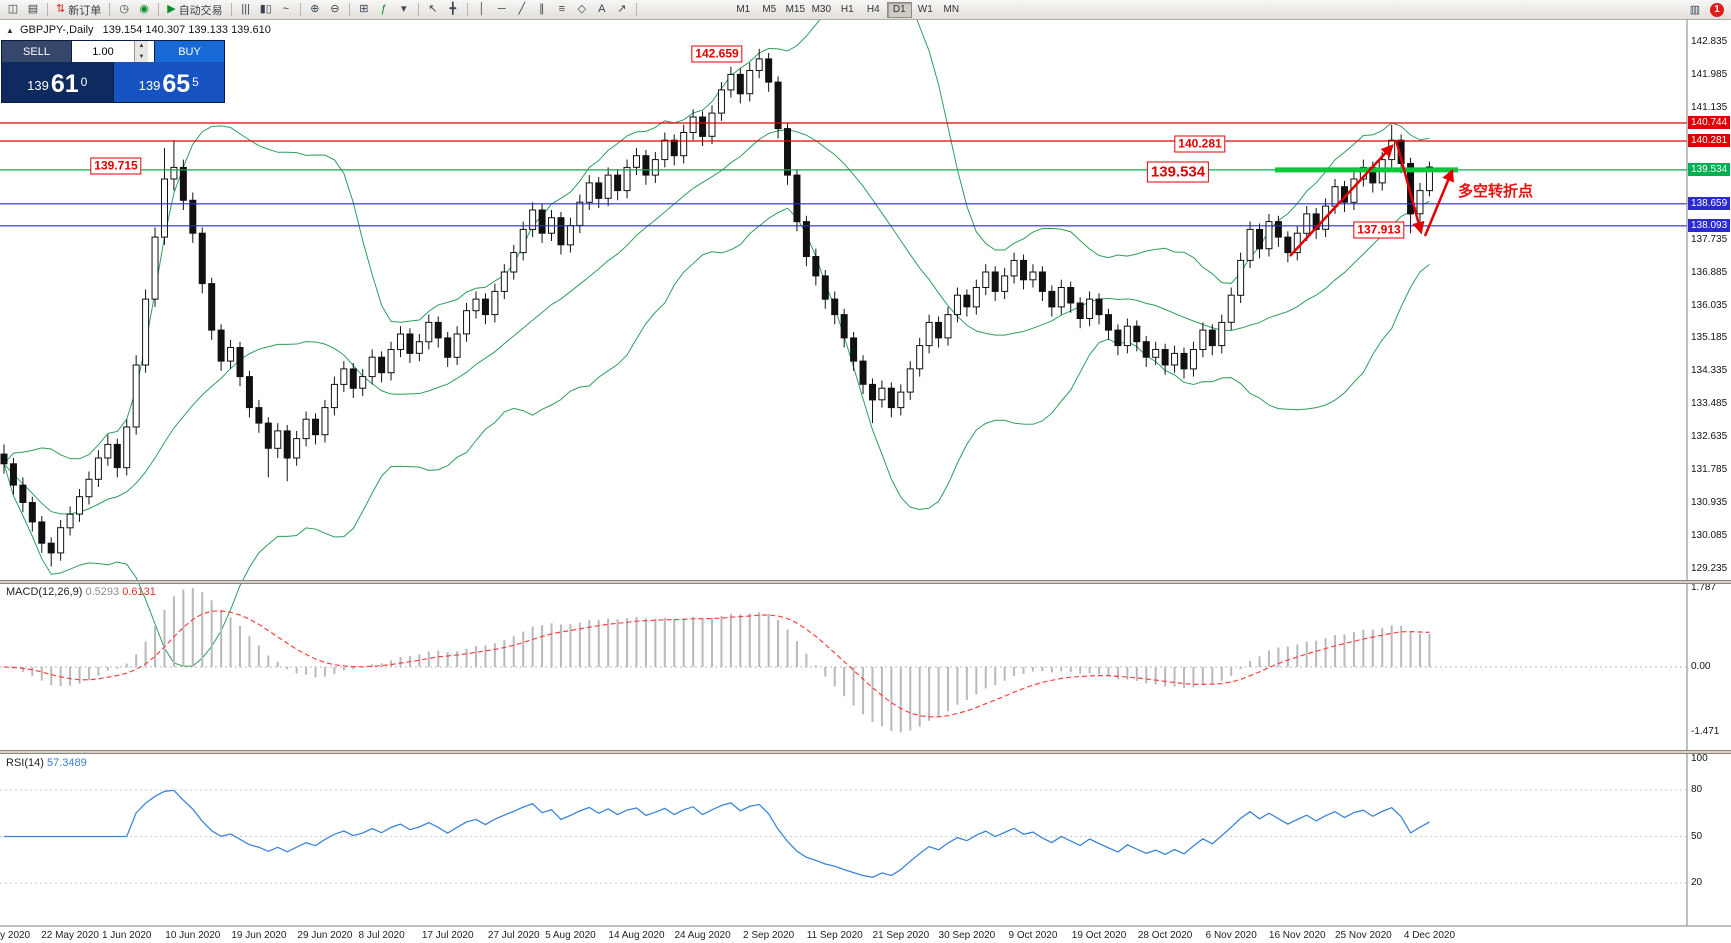  What do you see at coordinates (717, 54) in the screenshot?
I see `price-callout: 142.659` at bounding box center [717, 54].